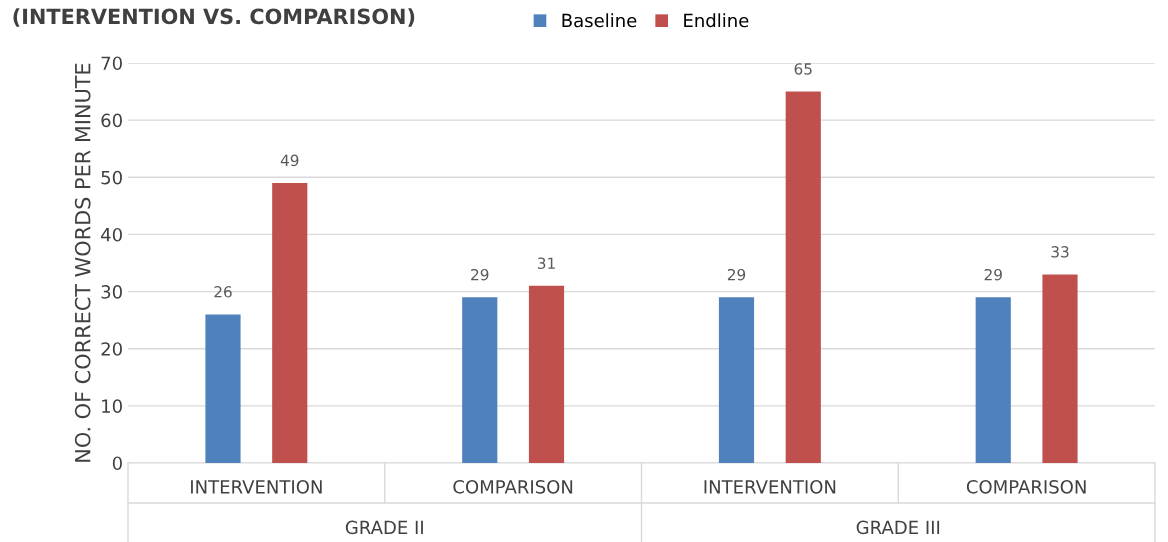  Describe the element at coordinates (289, 160) in the screenshot. I see `data-label: 49` at that location.